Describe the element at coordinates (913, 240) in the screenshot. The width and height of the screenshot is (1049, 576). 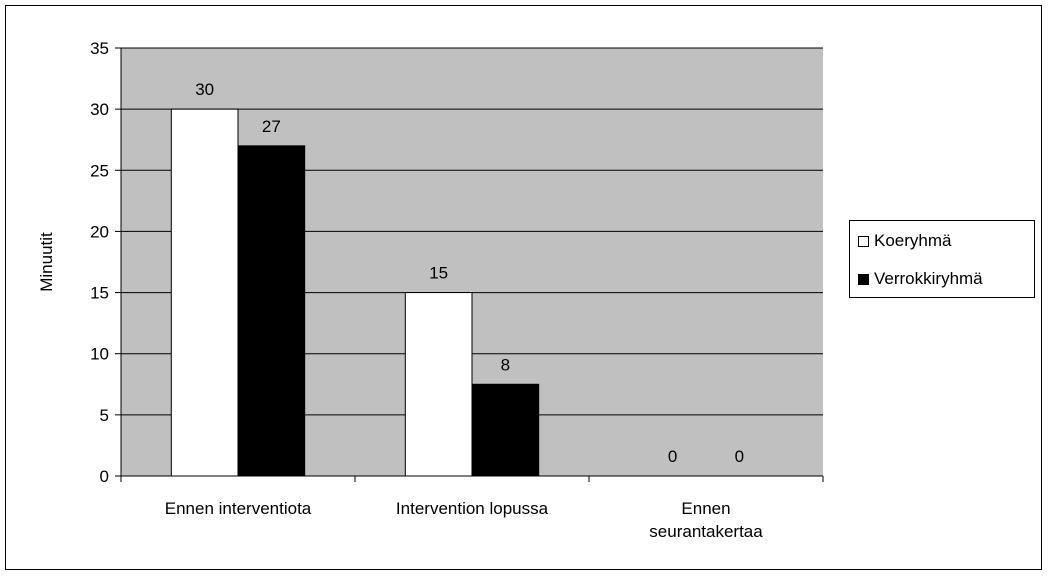
I see `legend-label-koeryhma: Koeryhmä` at that location.